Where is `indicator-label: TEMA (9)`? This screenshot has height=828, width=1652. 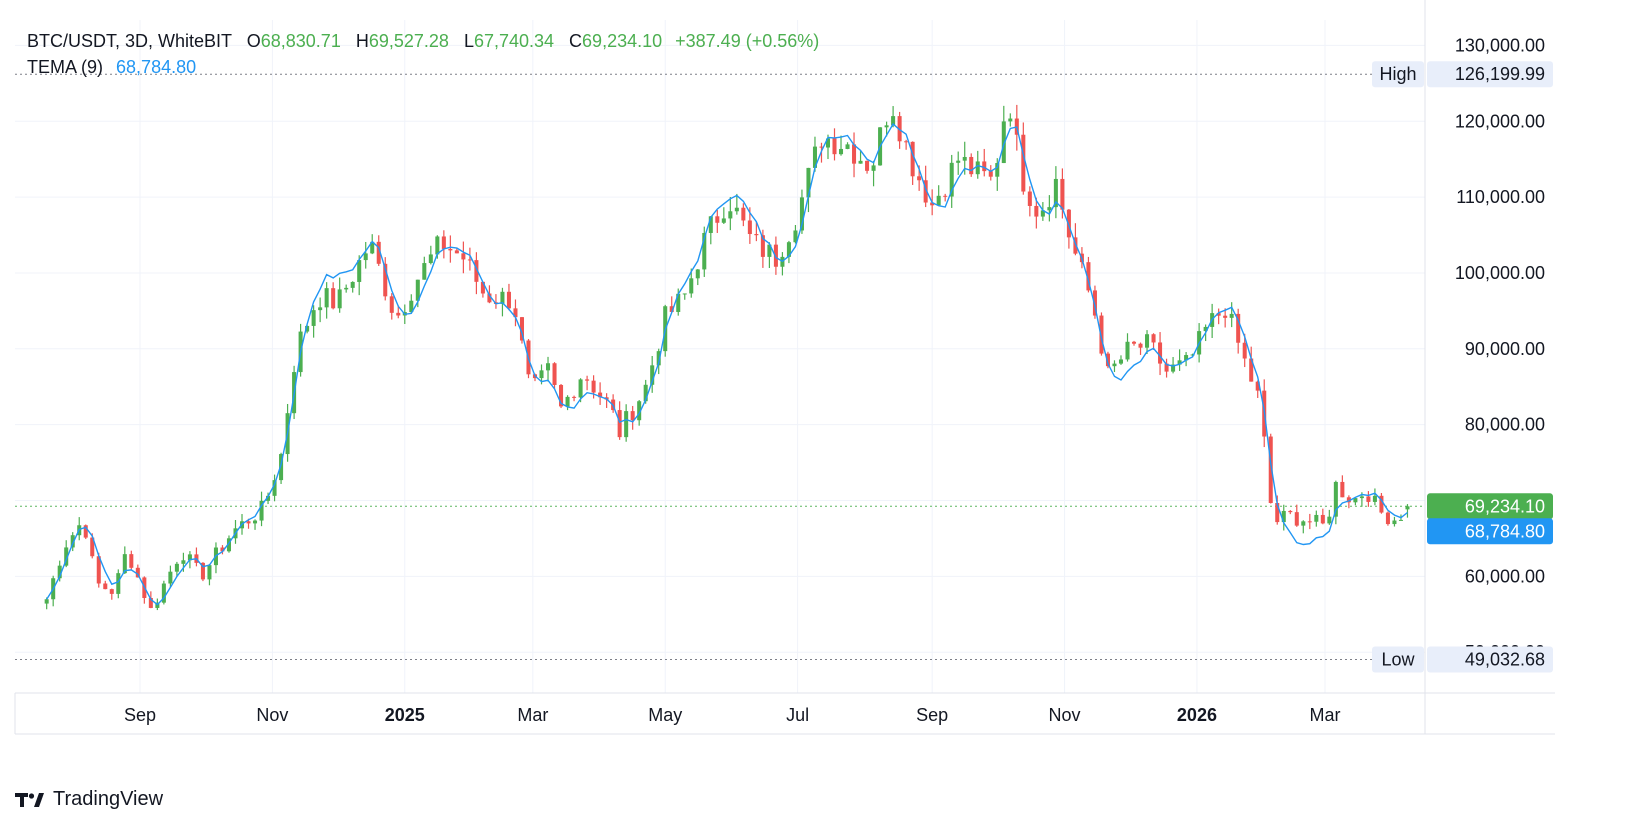 indicator-label: TEMA (9) is located at coordinates (65, 67).